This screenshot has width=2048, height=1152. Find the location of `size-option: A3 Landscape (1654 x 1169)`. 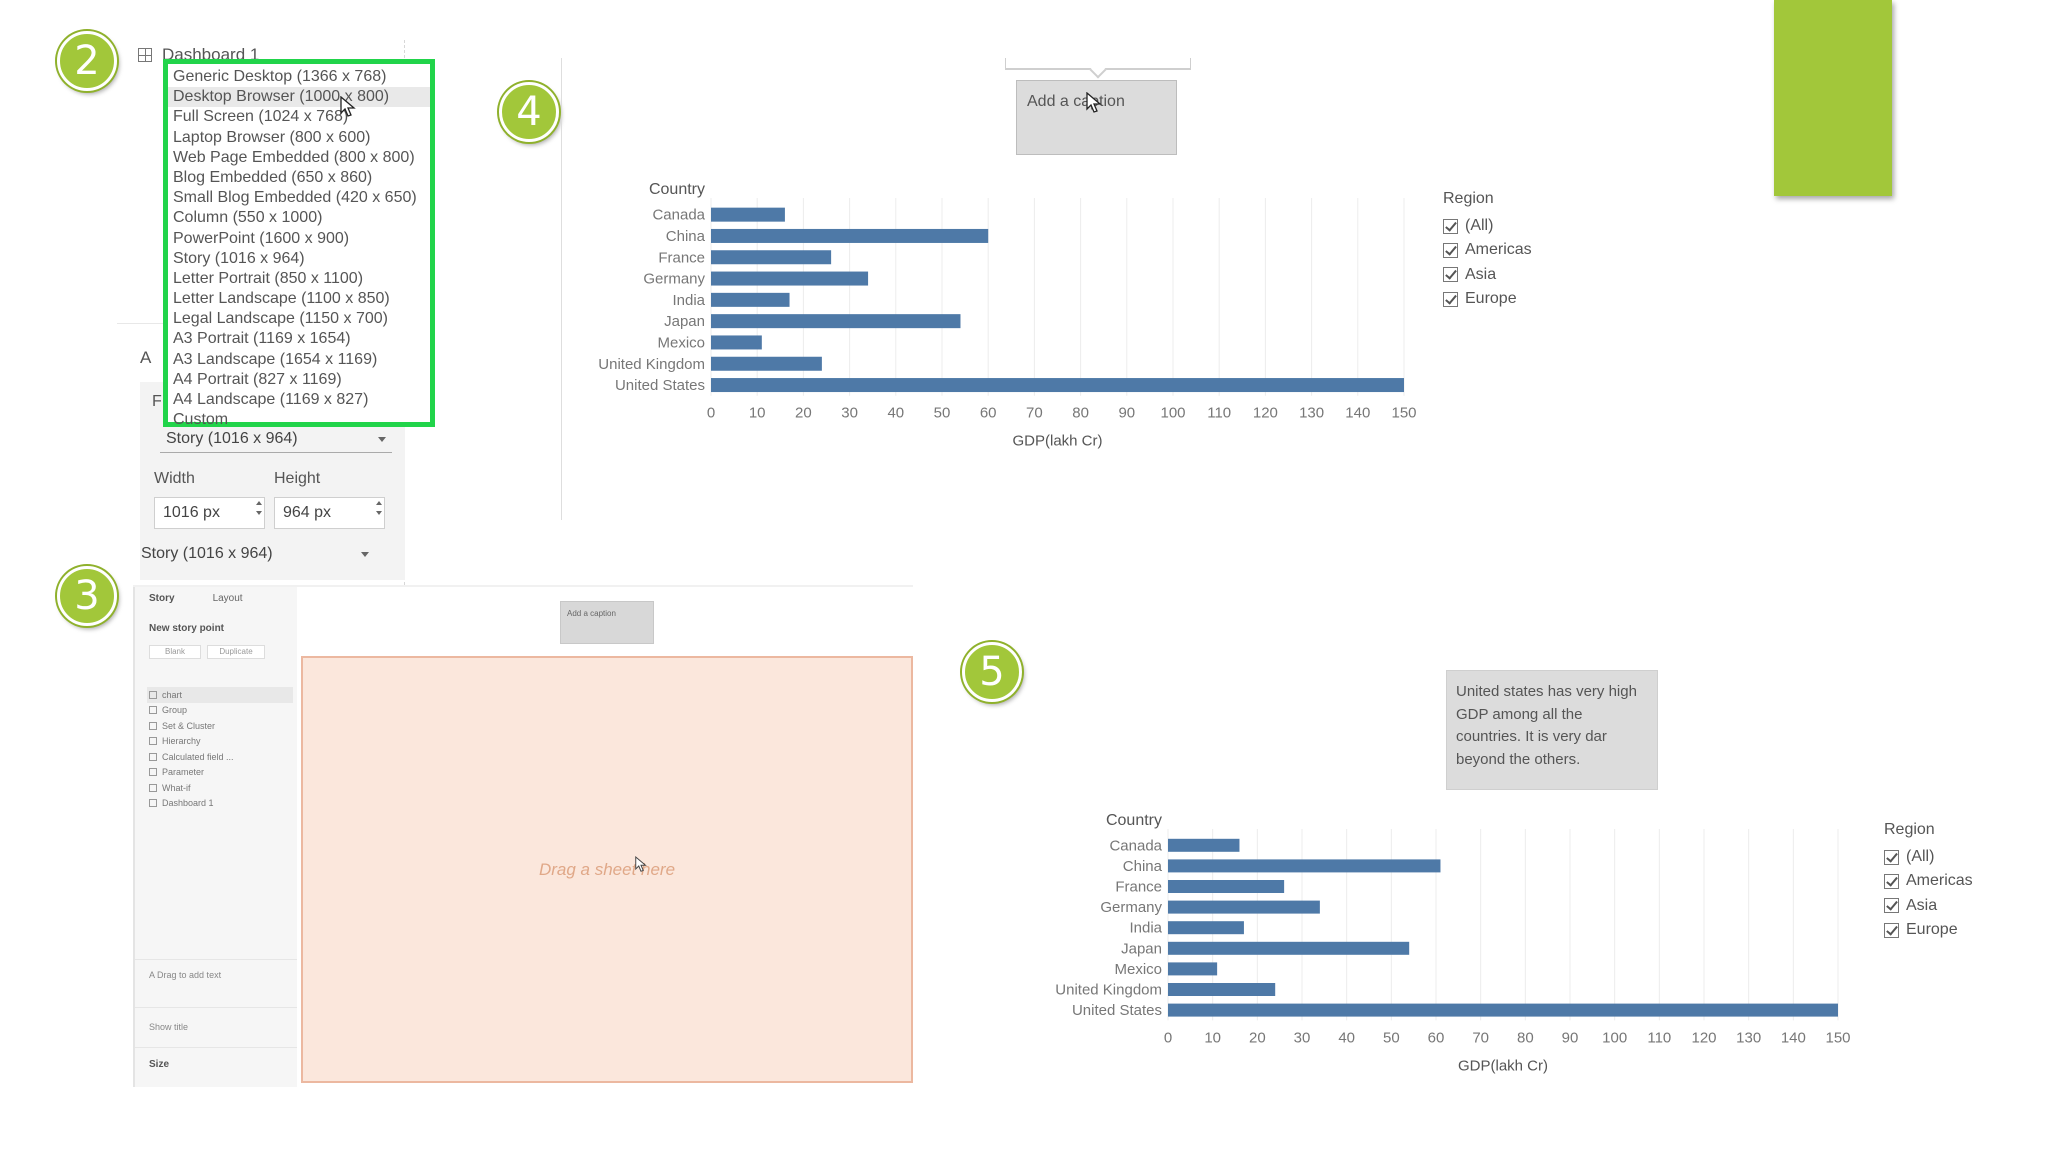

size-option: A3 Landscape (1654 x 1169) is located at coordinates (275, 359).